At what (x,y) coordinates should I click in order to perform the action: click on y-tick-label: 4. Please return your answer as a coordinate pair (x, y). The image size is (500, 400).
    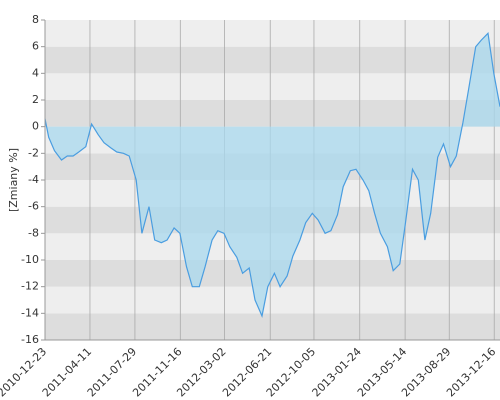
    Looking at the image, I should click on (35, 72).